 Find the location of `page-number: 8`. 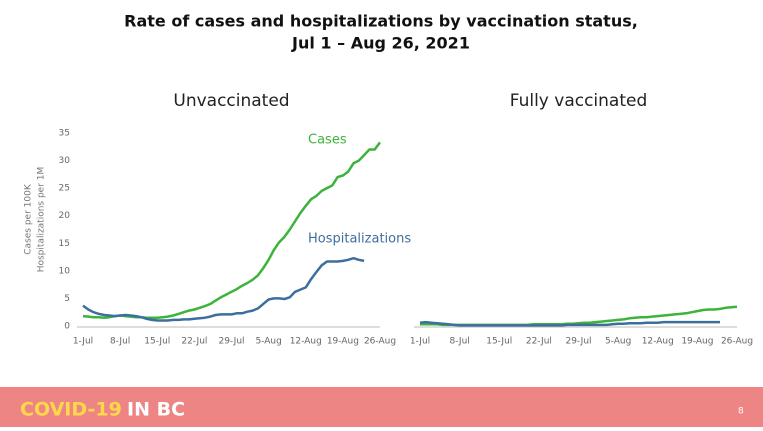

page-number: 8 is located at coordinates (741, 412).